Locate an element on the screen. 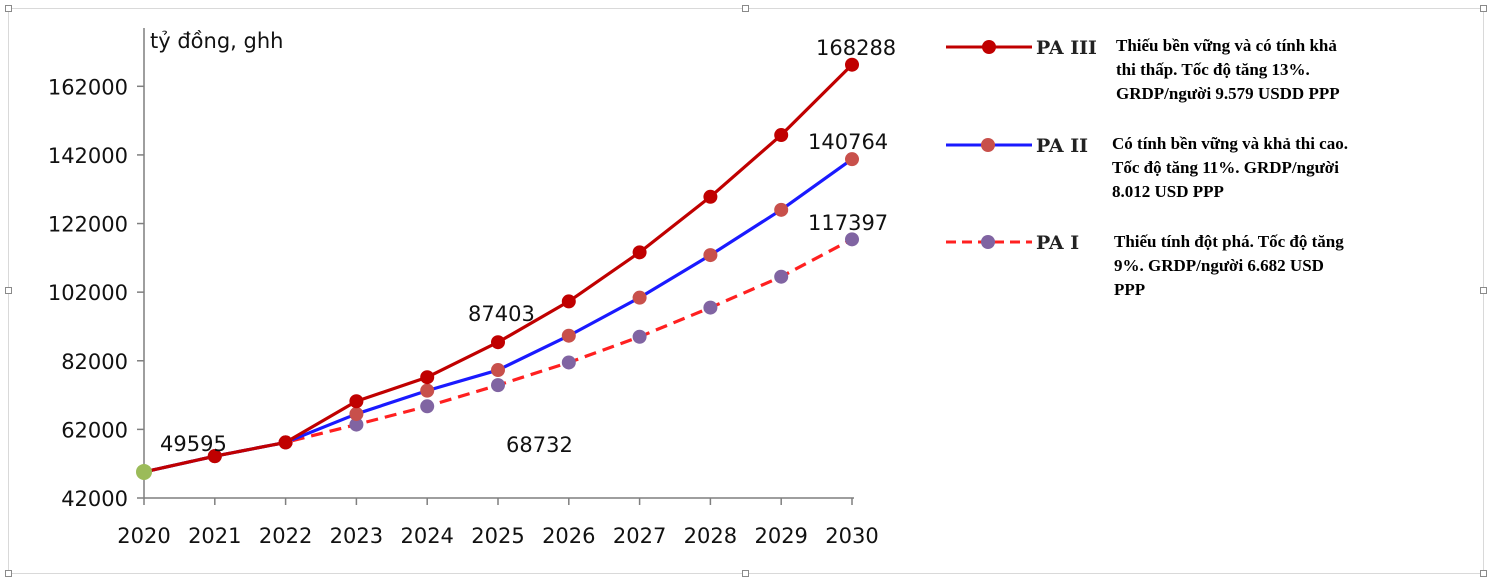  legend-marker-pa3 is located at coordinates (989, 47).